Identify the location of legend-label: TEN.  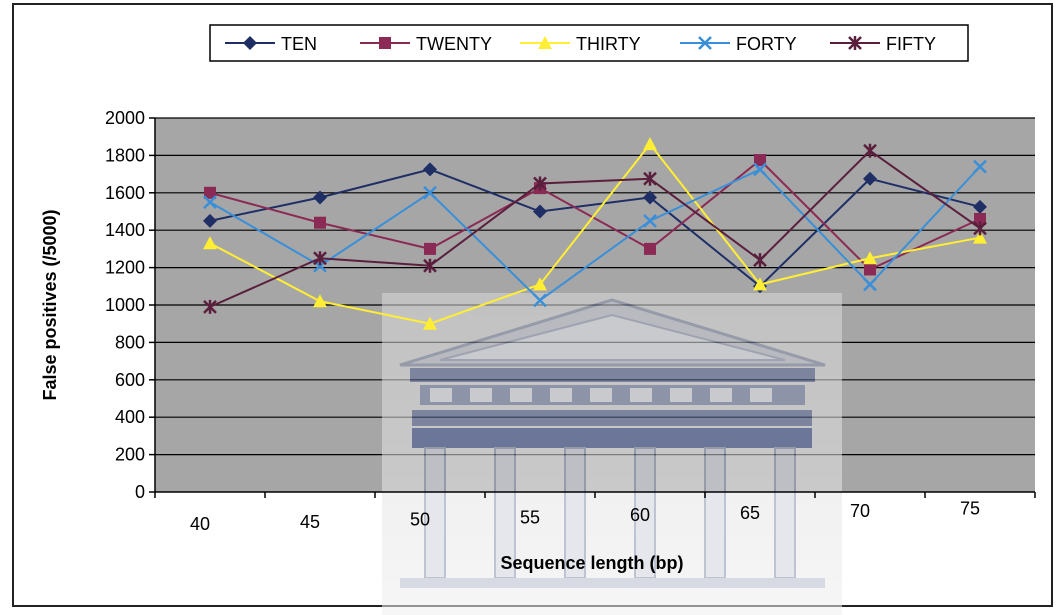
(299, 44).